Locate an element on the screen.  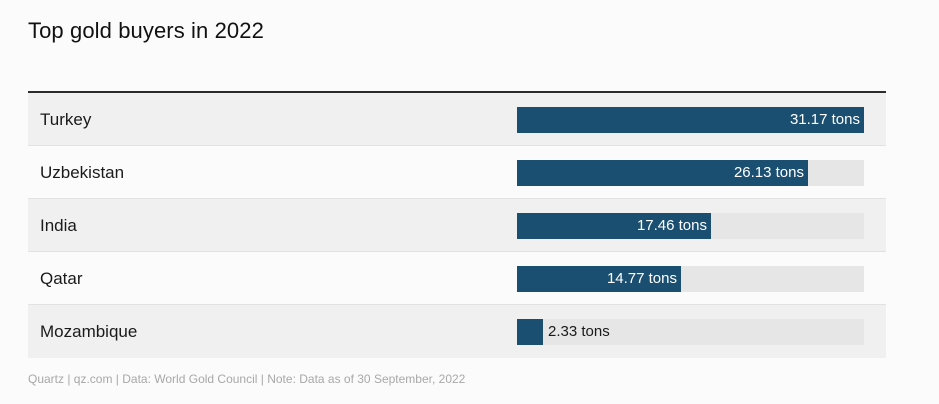
bar-track: 31.17 tons is located at coordinates (690, 120).